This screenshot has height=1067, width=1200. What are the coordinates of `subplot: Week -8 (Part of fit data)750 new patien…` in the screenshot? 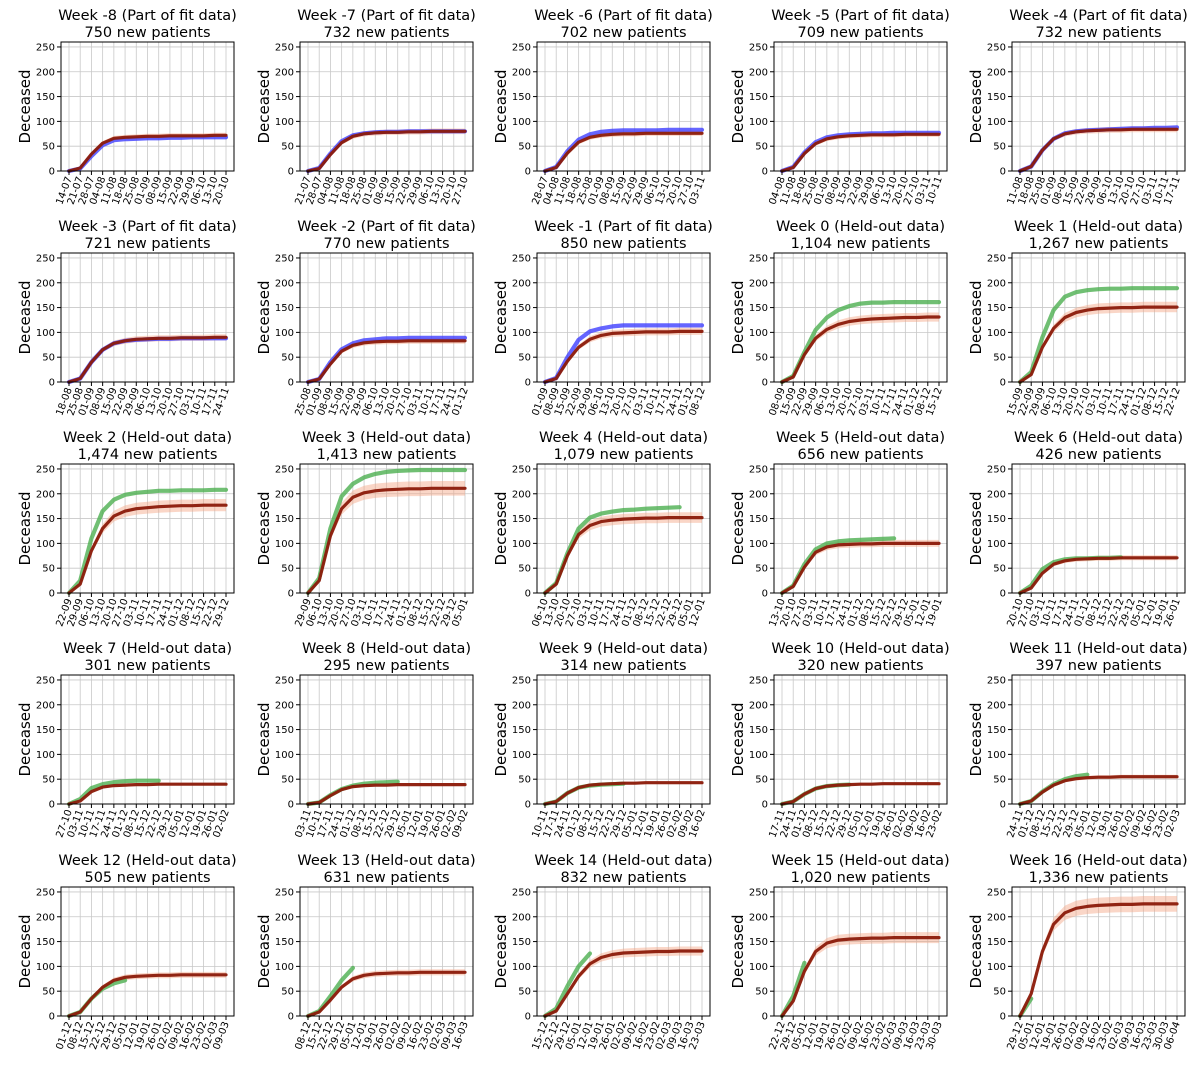 It's located at (126, 107).